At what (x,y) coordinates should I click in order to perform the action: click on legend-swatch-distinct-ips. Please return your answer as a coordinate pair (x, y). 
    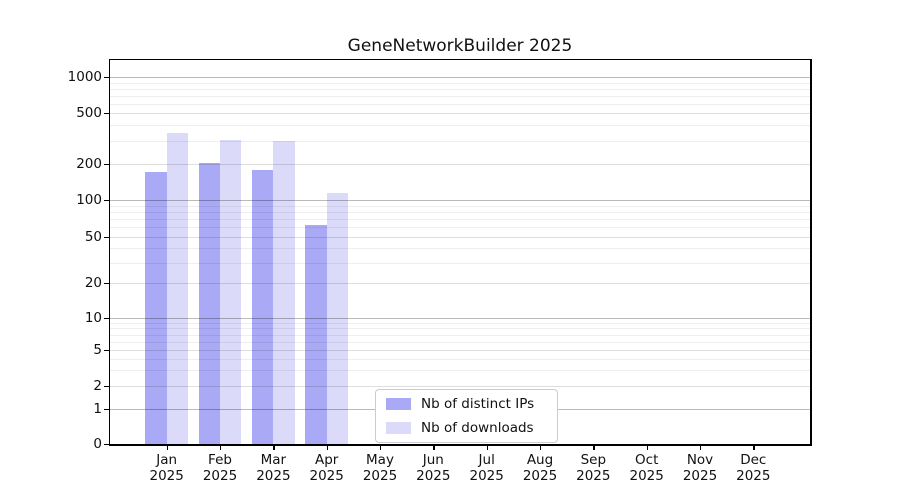
    Looking at the image, I should click on (398, 404).